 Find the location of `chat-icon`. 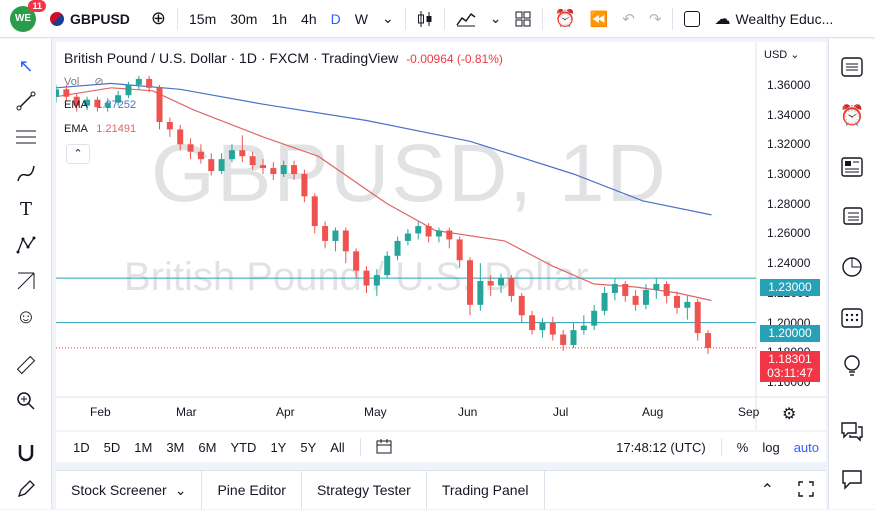

chat-icon is located at coordinates (852, 479).